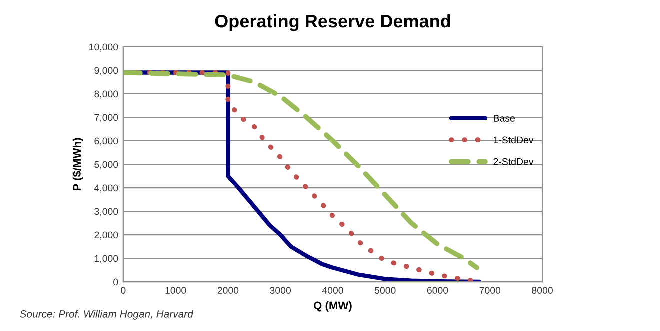 Image resolution: width=660 pixels, height=331 pixels. I want to click on x-tick-label: 4000, so click(333, 290).